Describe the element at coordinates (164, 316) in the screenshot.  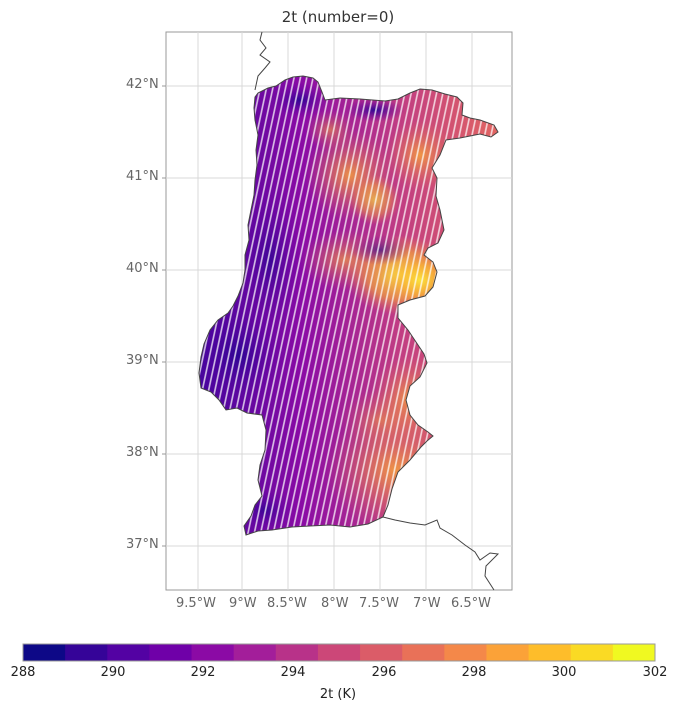
I see `axis-ticks` at that location.